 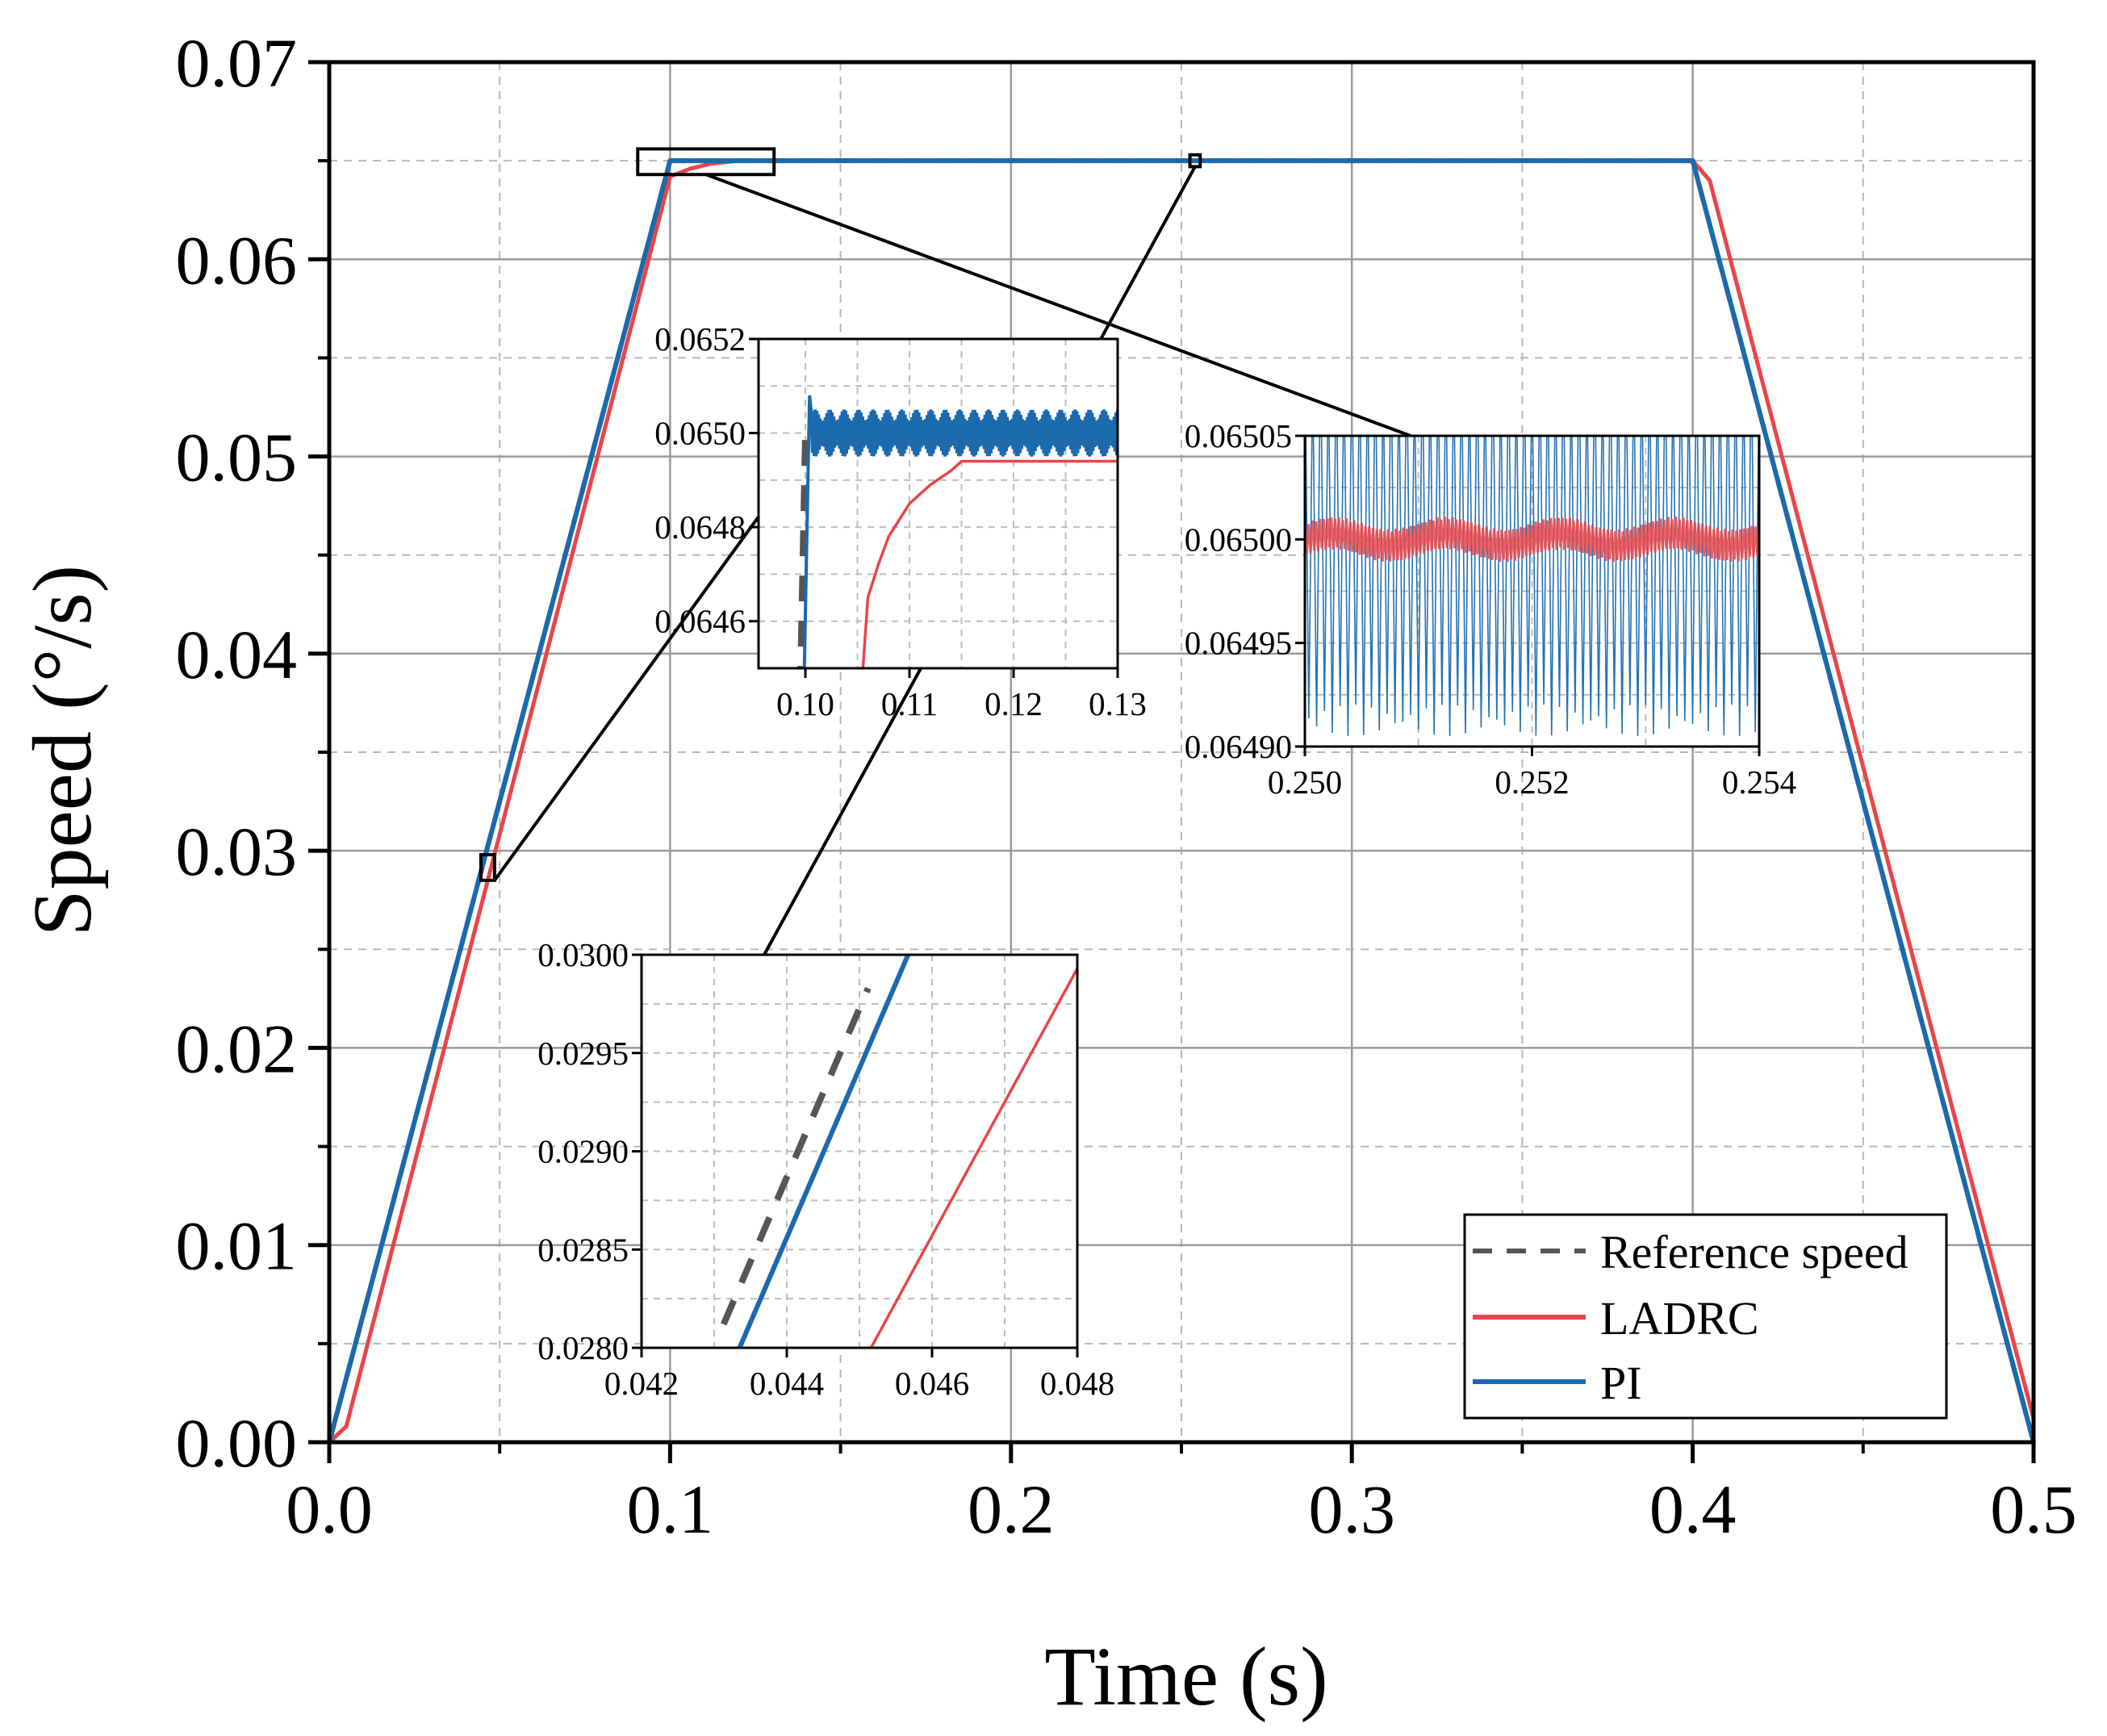 I want to click on inset-series-reference, so click(x=796, y=1156).